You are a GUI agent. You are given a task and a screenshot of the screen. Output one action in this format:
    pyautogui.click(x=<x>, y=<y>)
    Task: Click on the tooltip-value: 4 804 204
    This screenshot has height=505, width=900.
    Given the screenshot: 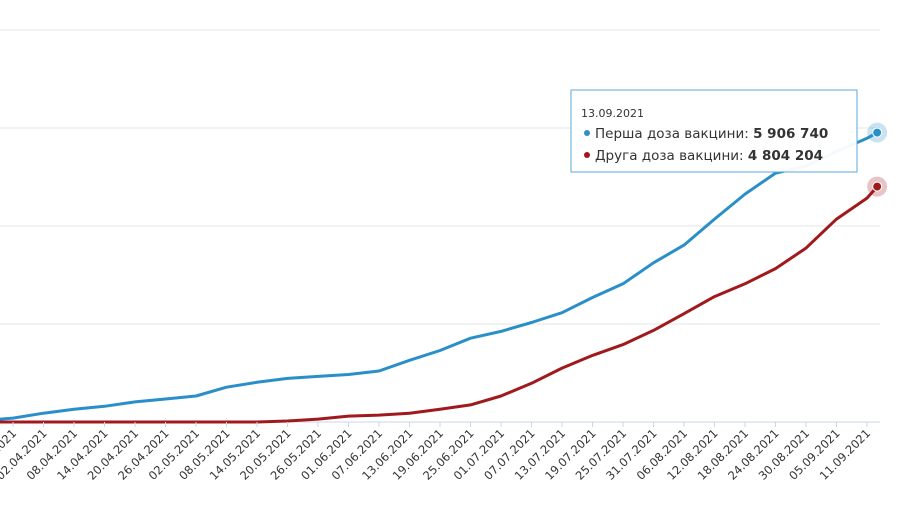 What is the action you would take?
    pyautogui.click(x=785, y=156)
    